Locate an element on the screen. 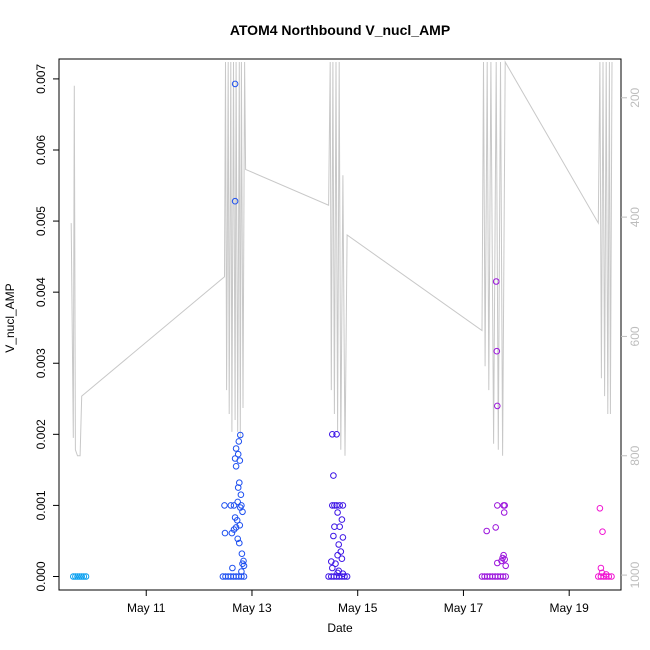 The image size is (650, 650). y-tick-label: 0.003 is located at coordinates (41, 363).